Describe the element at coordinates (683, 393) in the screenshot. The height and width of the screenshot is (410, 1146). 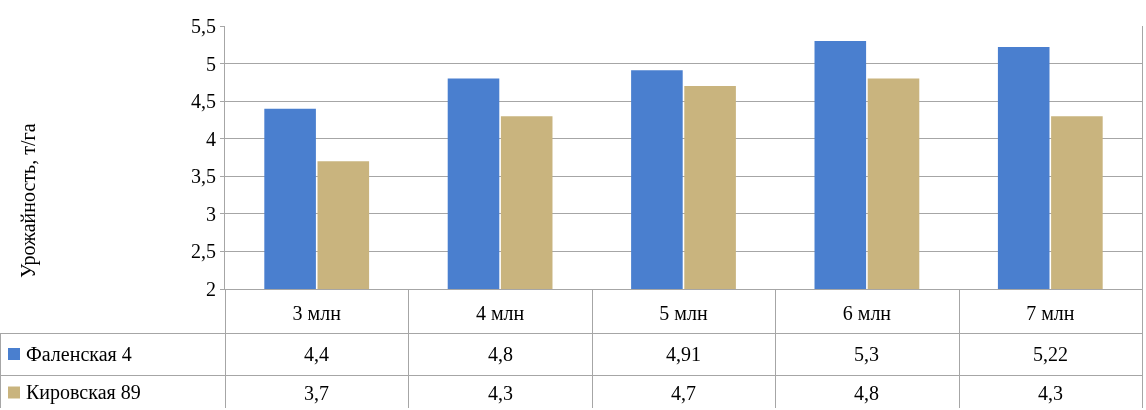
I see `data-label: 4,7` at that location.